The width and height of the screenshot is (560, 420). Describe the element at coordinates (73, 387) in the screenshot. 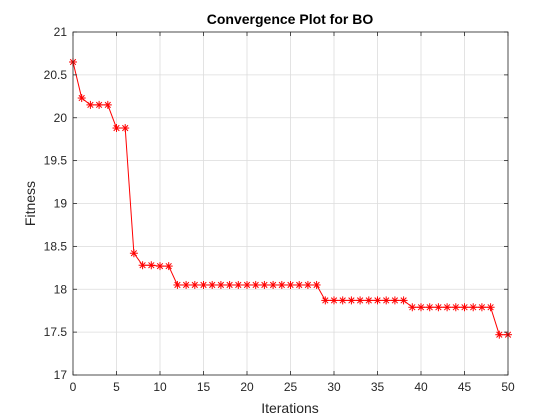

I see `x-tick-label: 0` at that location.